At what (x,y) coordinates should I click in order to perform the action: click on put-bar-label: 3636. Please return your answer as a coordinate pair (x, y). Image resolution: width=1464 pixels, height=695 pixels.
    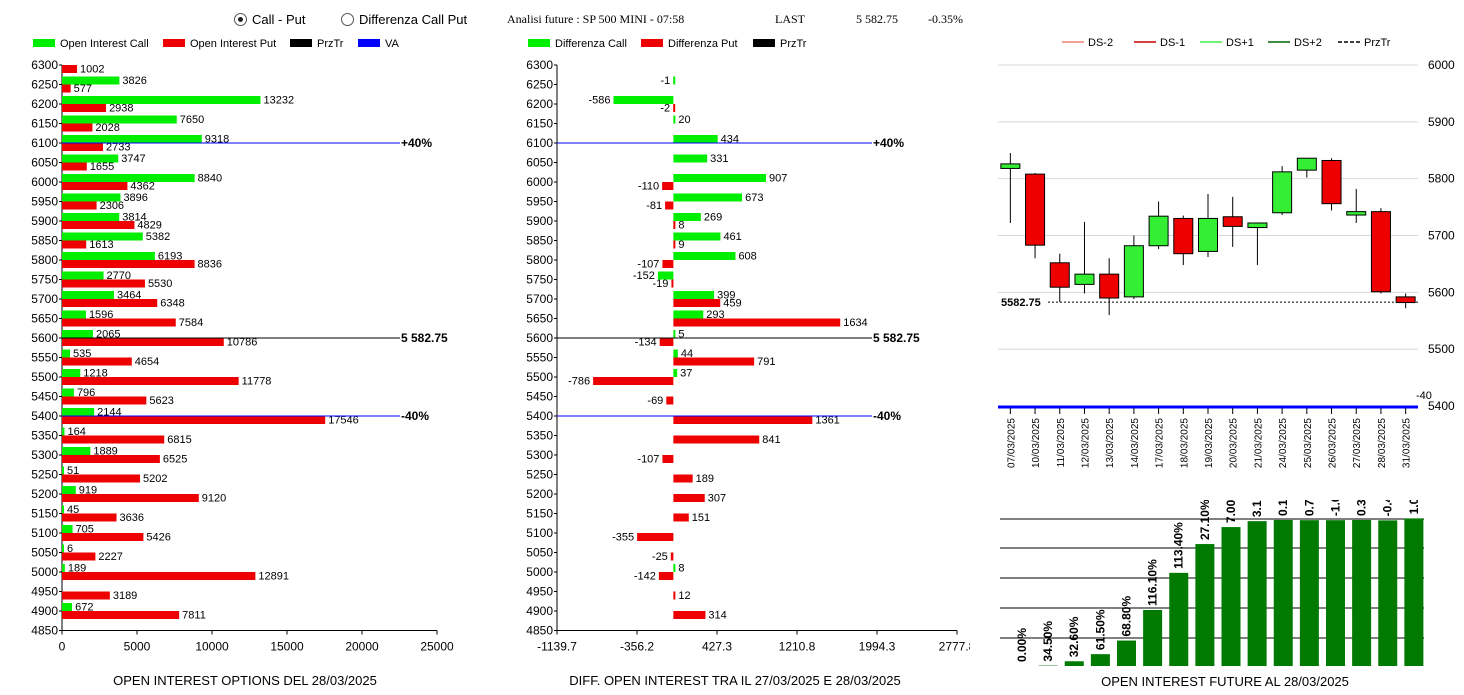
    Looking at the image, I should click on (132, 518).